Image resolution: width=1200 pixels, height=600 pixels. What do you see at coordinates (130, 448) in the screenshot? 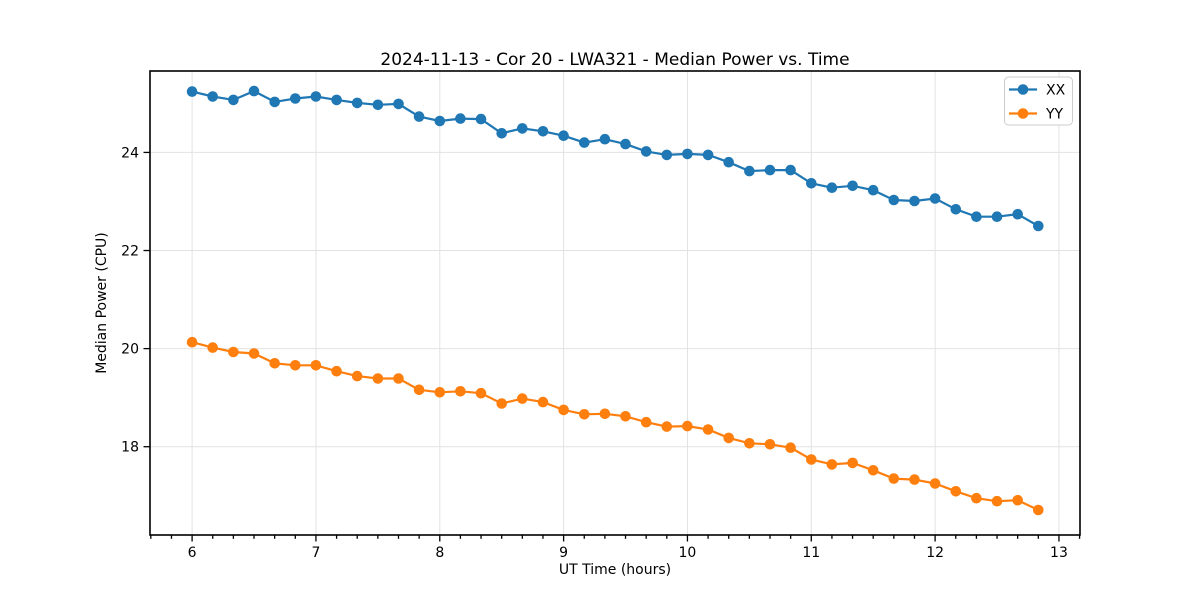
I see `svg-text: 18` at bounding box center [130, 448].